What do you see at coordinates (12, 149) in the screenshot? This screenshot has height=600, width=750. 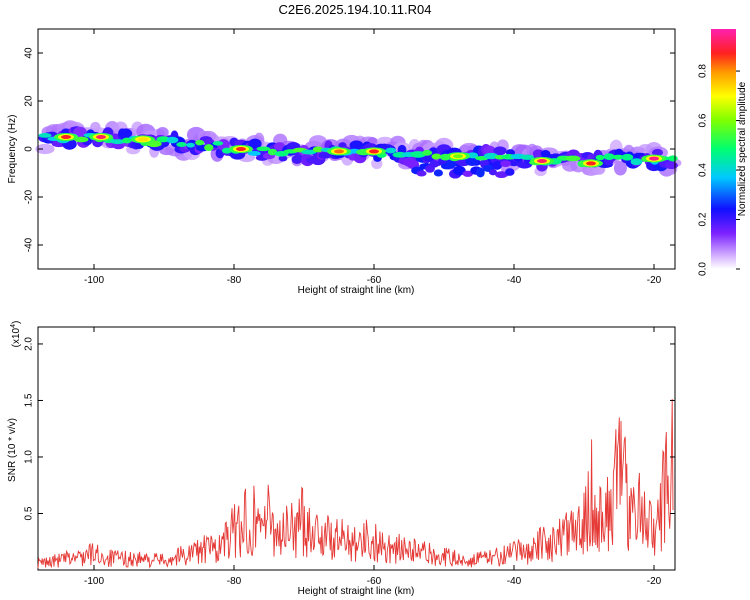 I see `spectrogram-y-label: Frequency (Hz)` at bounding box center [12, 149].